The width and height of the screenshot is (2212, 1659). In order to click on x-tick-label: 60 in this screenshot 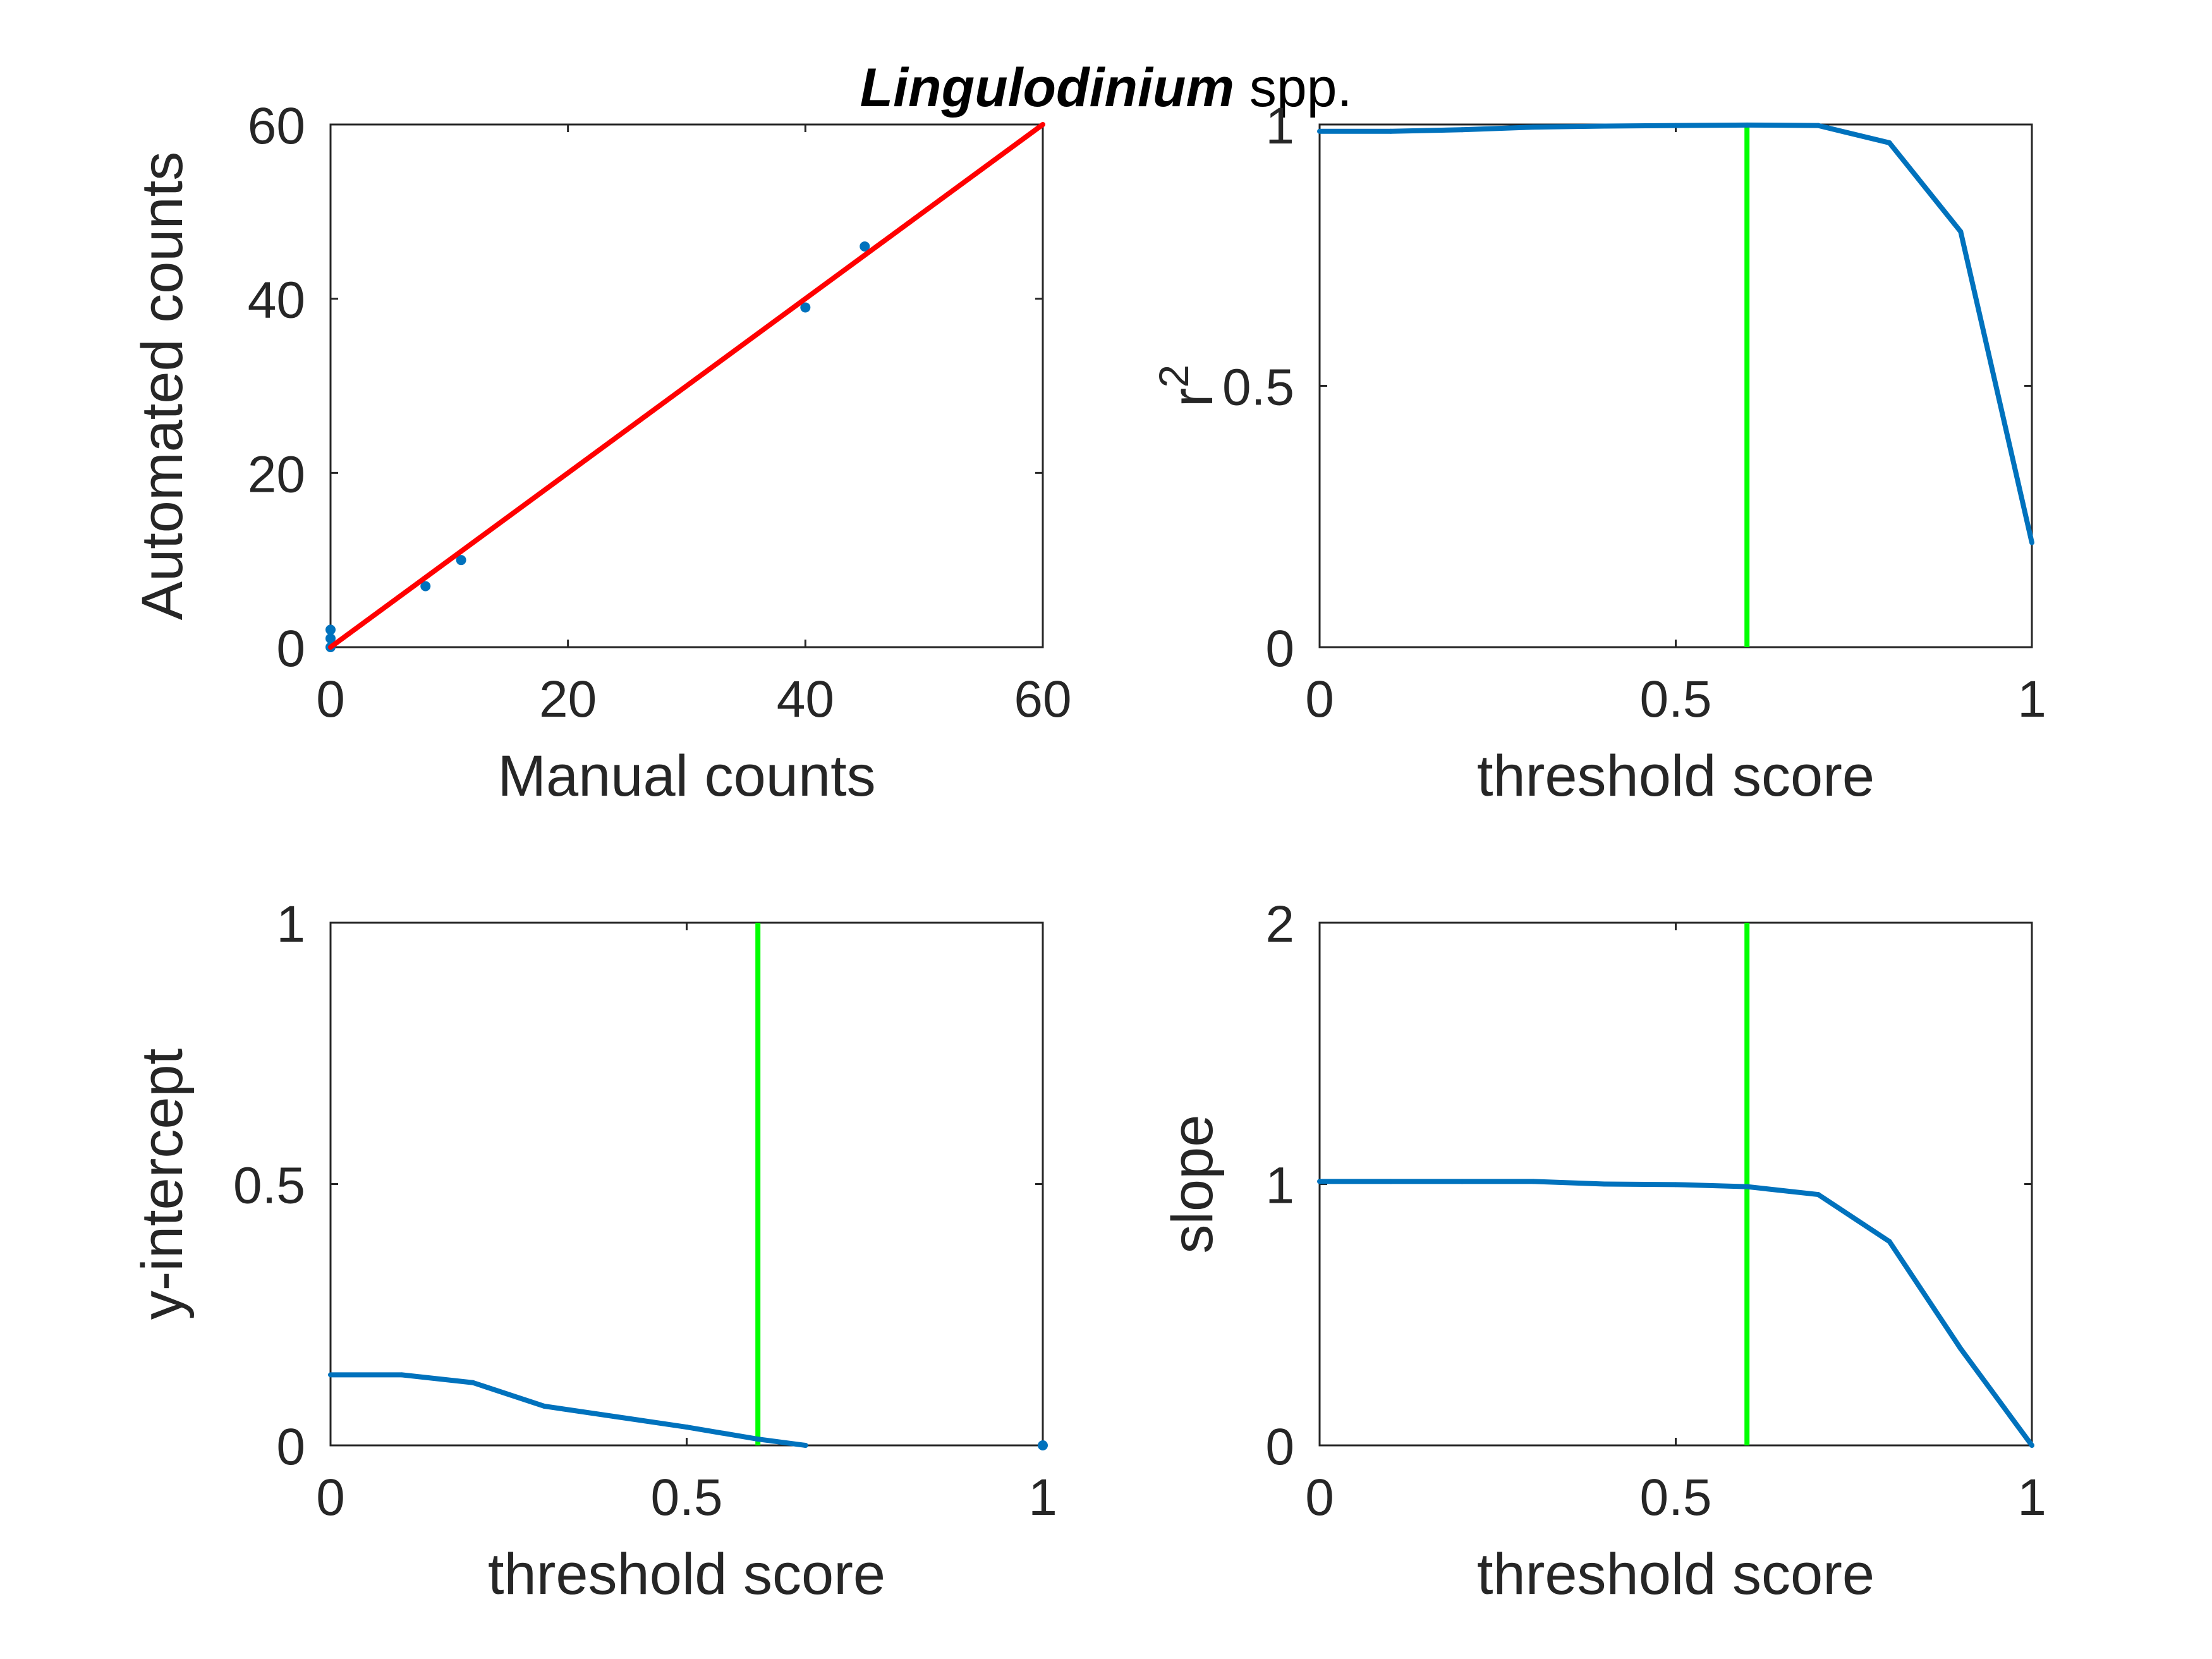, I will do `click(1042, 699)`.